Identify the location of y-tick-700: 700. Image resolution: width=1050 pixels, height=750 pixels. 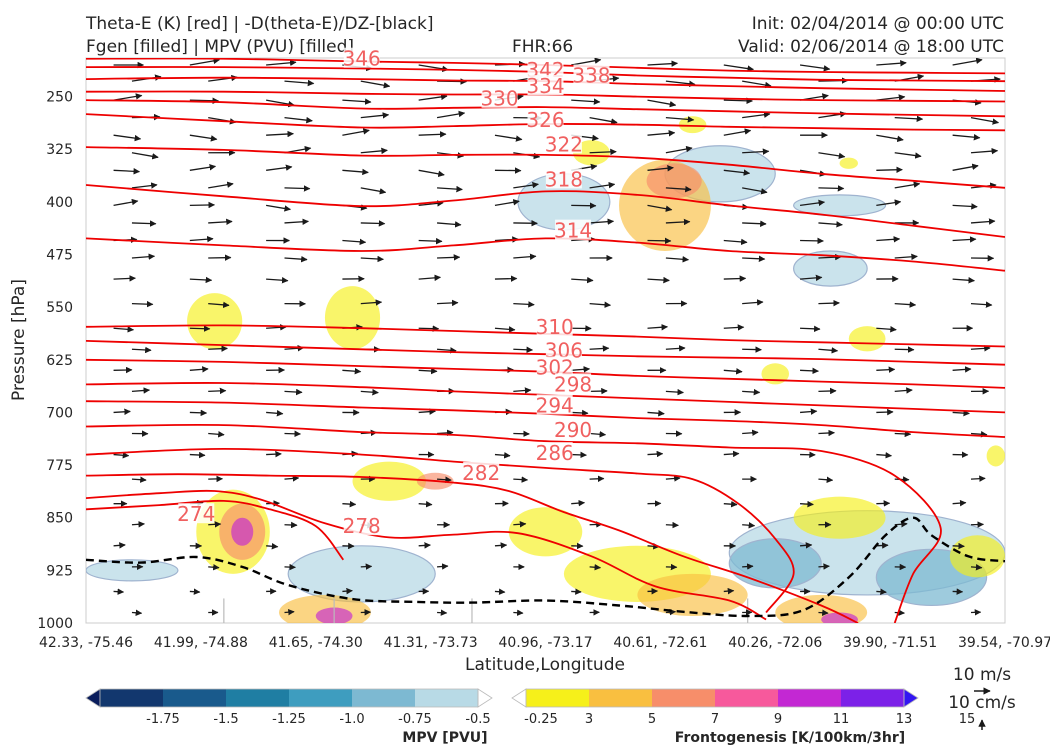
(59, 413).